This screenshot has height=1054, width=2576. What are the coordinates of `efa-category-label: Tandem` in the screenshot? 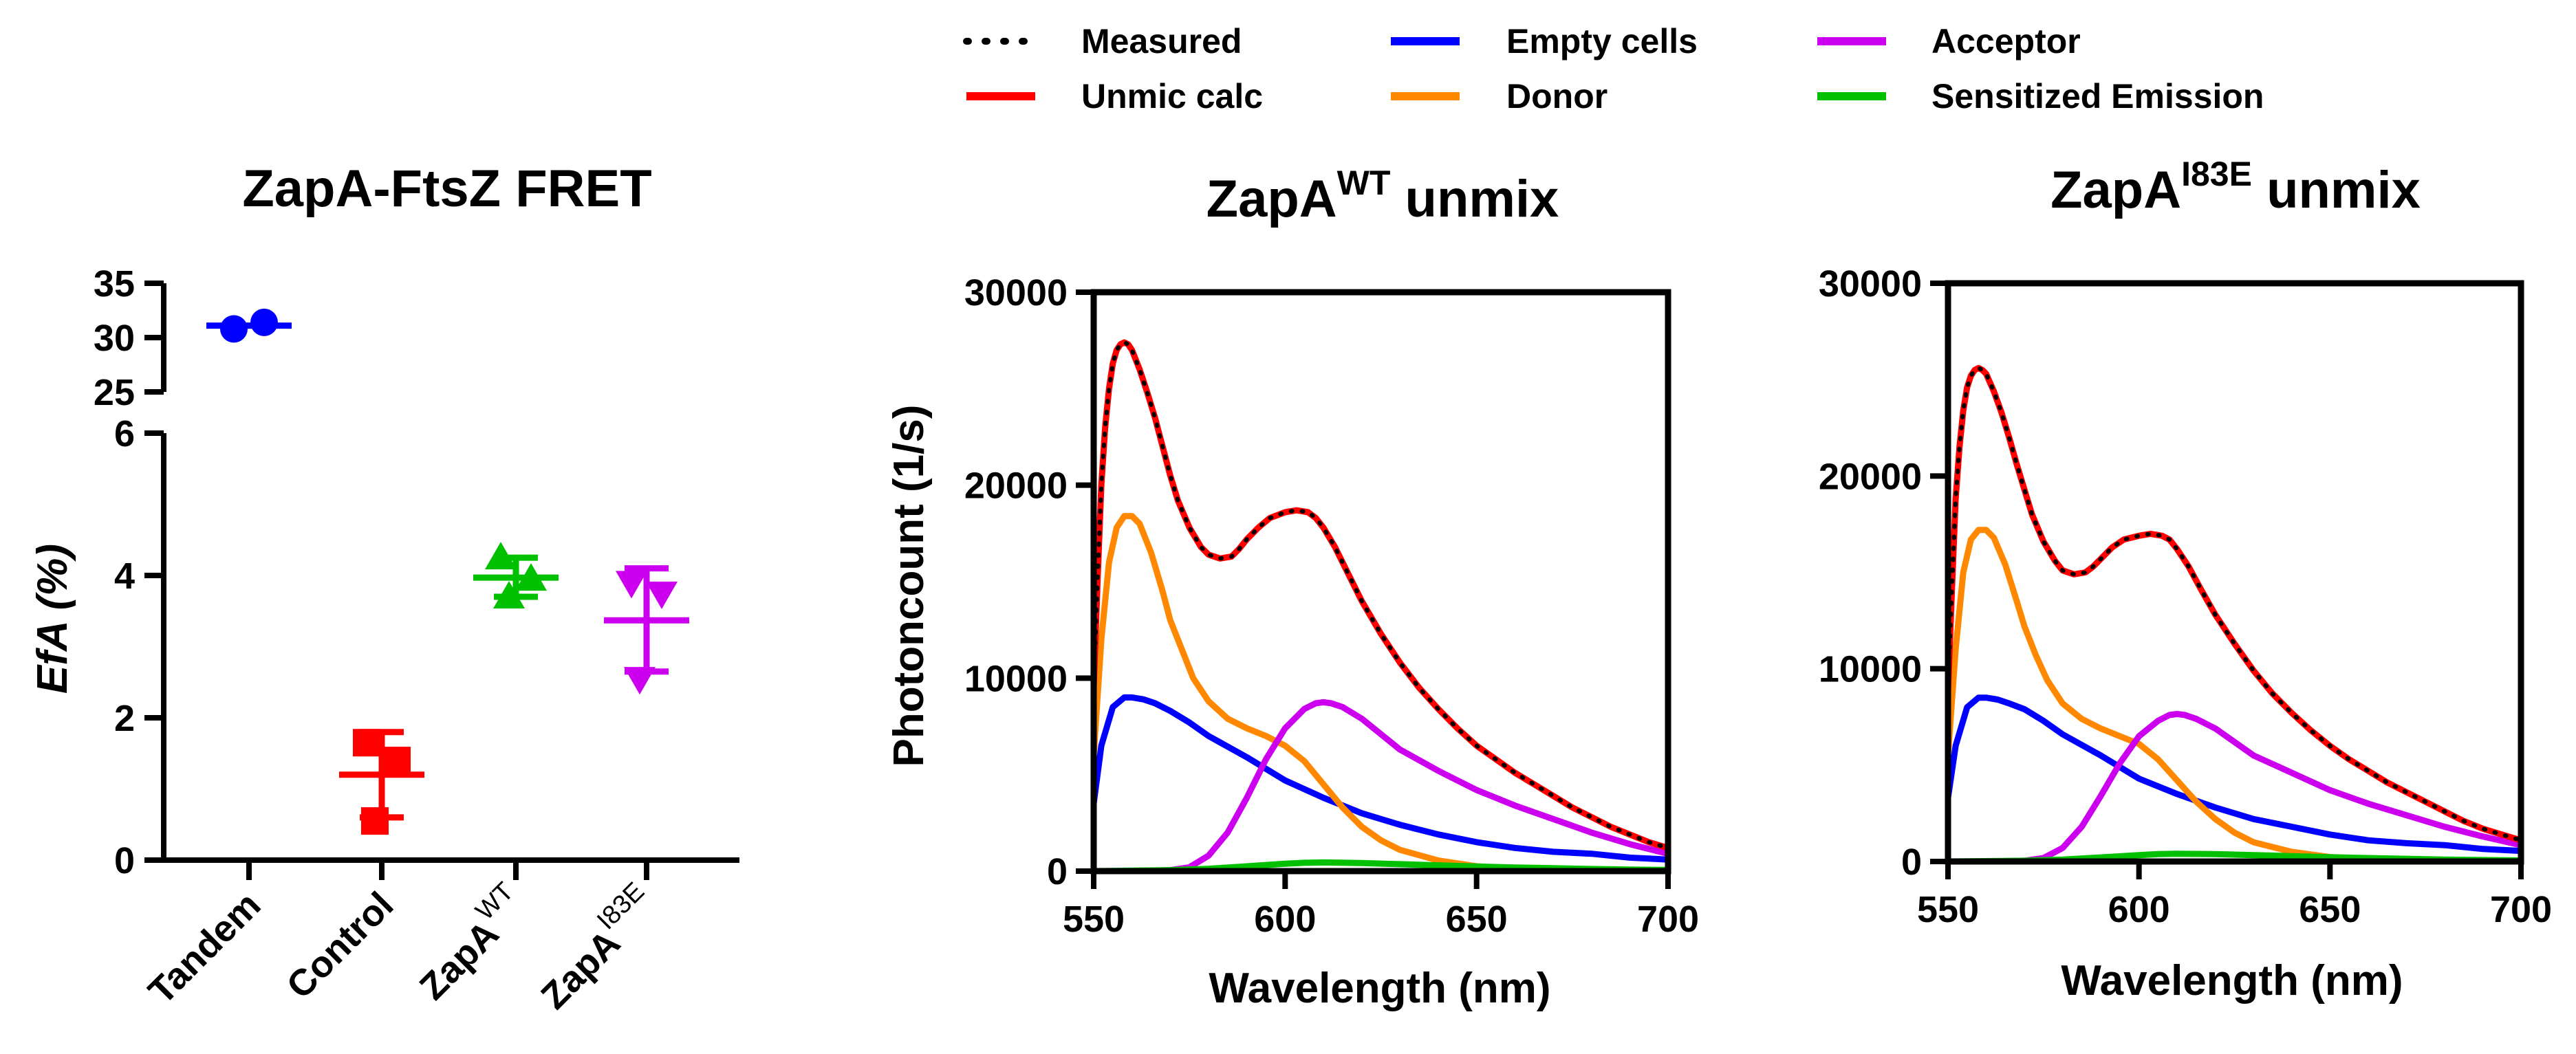 It's located at (204, 948).